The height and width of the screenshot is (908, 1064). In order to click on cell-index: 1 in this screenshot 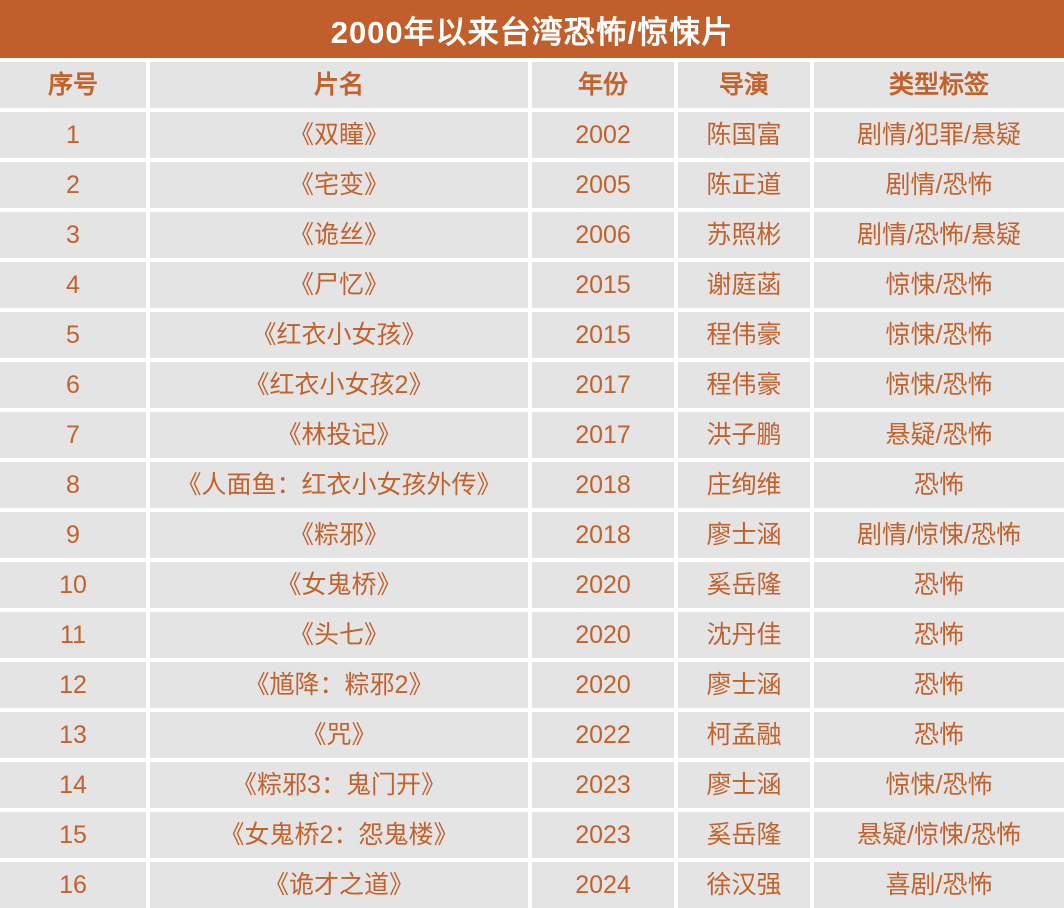, I will do `click(73, 135)`.